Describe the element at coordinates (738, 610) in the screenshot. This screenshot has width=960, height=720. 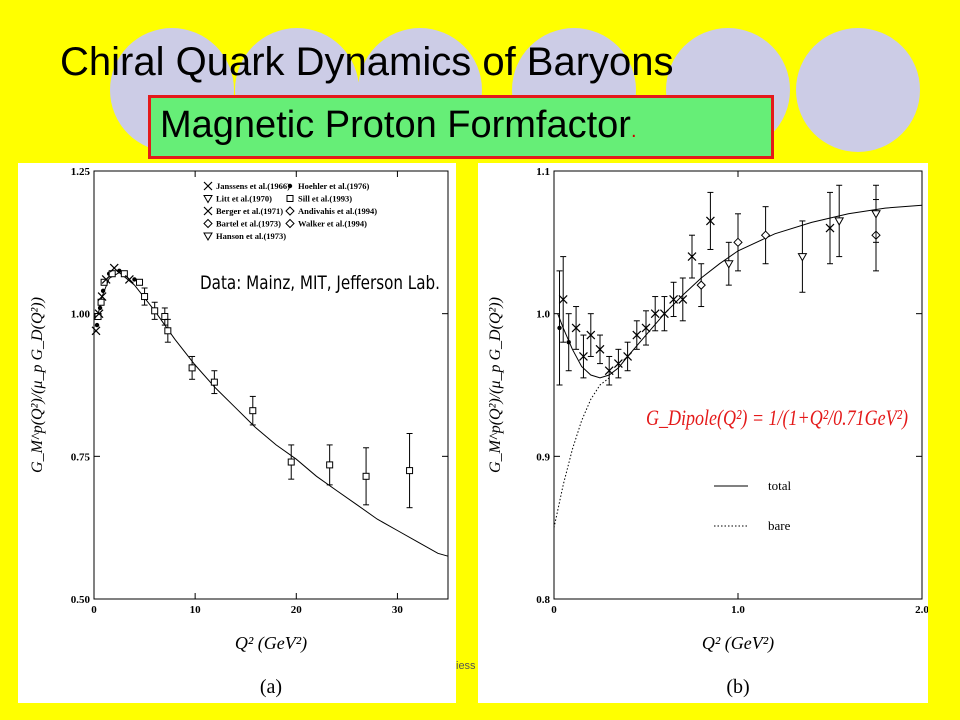
I see `x-tick-label: 1.0` at that location.